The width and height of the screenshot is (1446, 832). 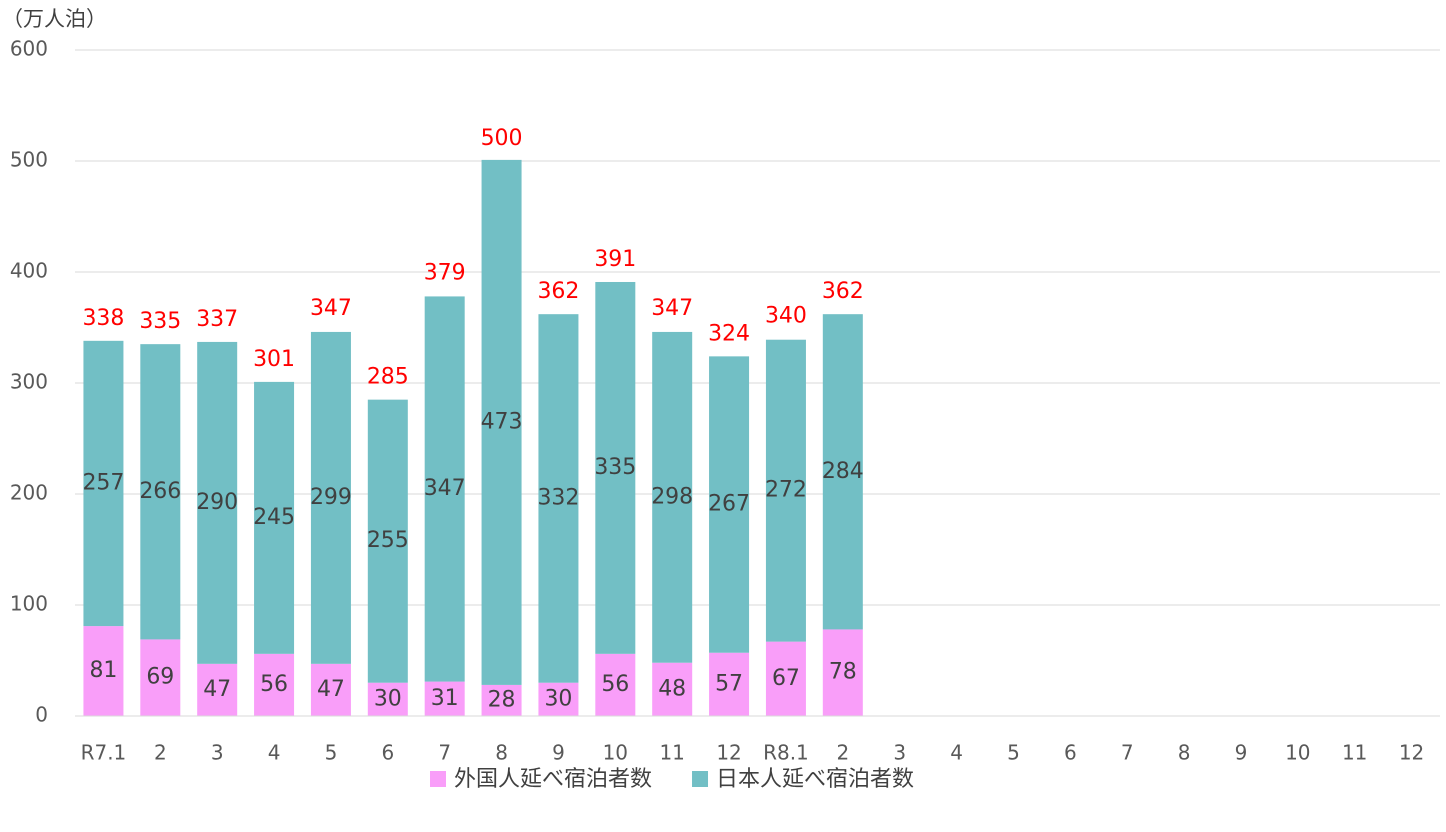 I want to click on data-label: 267, so click(x=729, y=504).